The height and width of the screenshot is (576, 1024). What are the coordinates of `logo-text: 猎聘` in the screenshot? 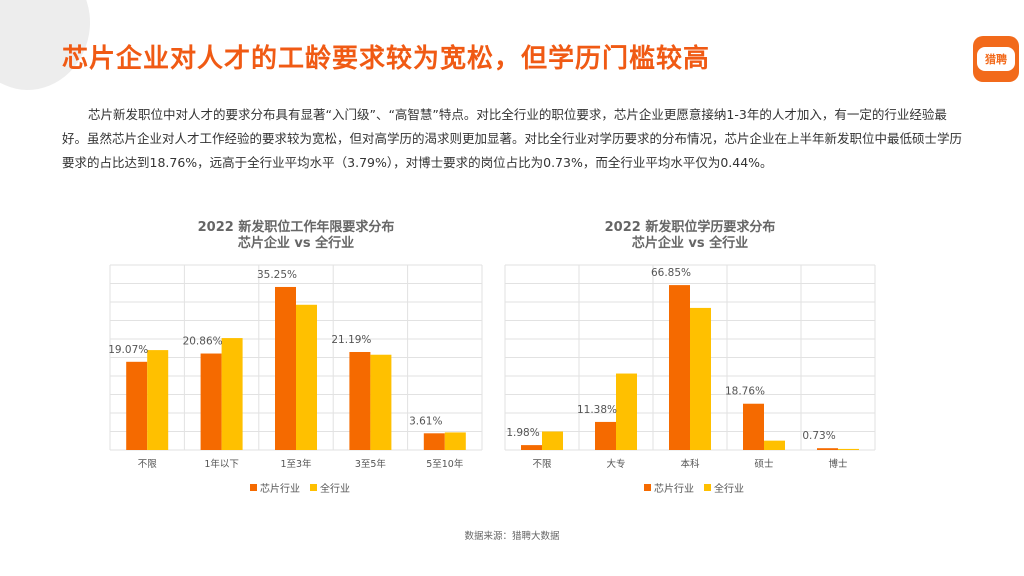 It's located at (996, 59).